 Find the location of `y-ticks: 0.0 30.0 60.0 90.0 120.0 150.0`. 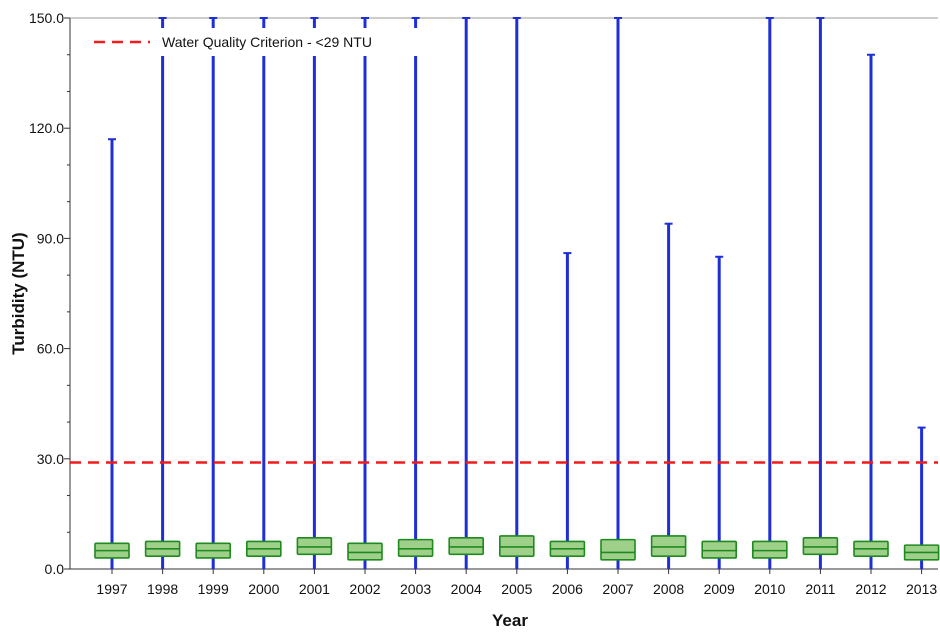

y-ticks: 0.0 30.0 60.0 90.0 120.0 150.0 is located at coordinates (49, 293).